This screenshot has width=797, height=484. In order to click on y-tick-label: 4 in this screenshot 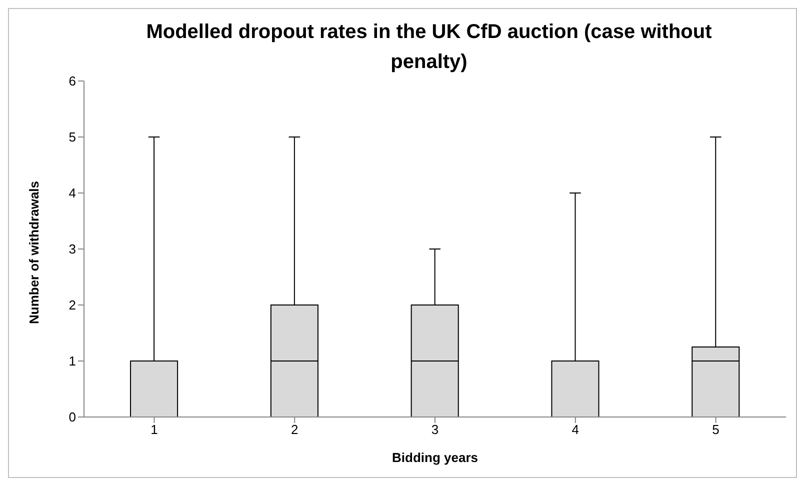, I will do `click(72, 193)`.